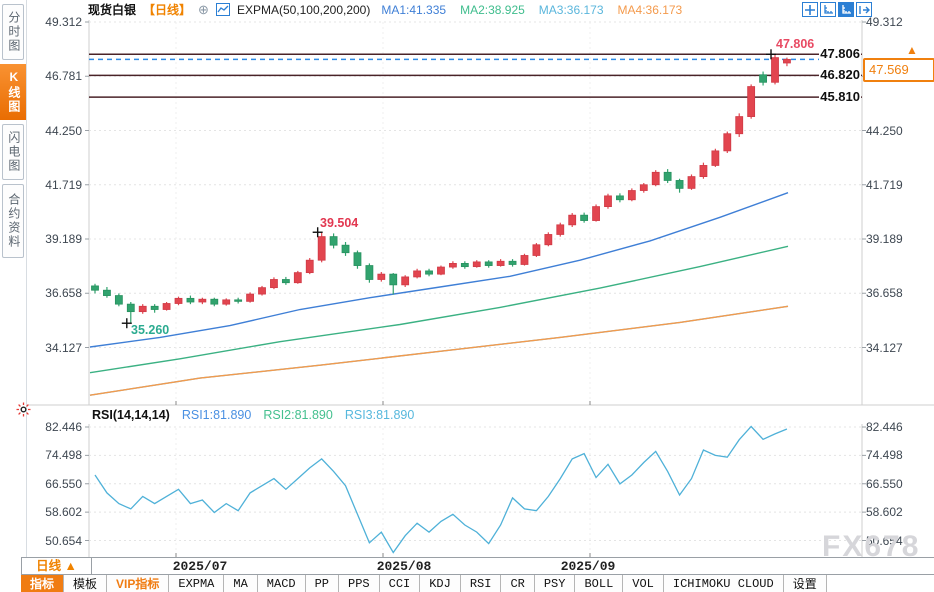 Image resolution: width=934 pixels, height=592 pixels. Describe the element at coordinates (63, 76) in the screenshot. I see `axis-tick-label: 46.781` at that location.